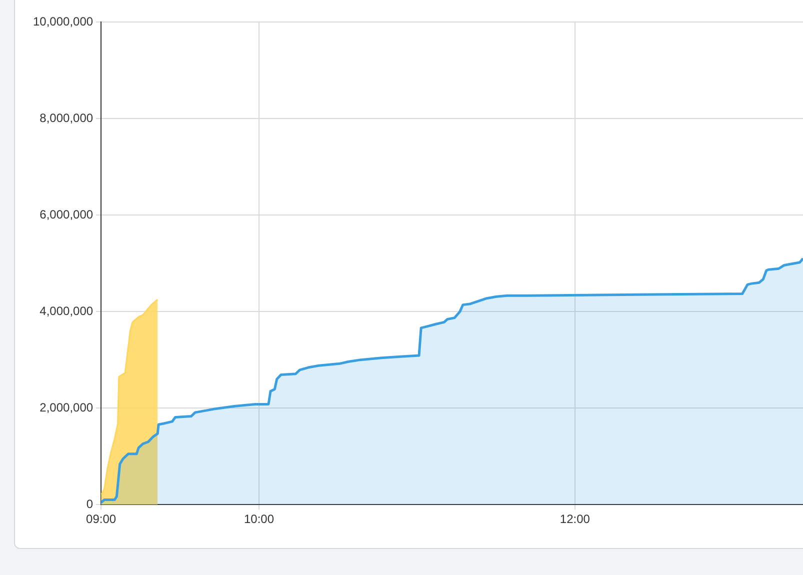 The width and height of the screenshot is (803, 575). Describe the element at coordinates (63, 21) in the screenshot. I see `y-tick-label: 10,000,000` at that location.